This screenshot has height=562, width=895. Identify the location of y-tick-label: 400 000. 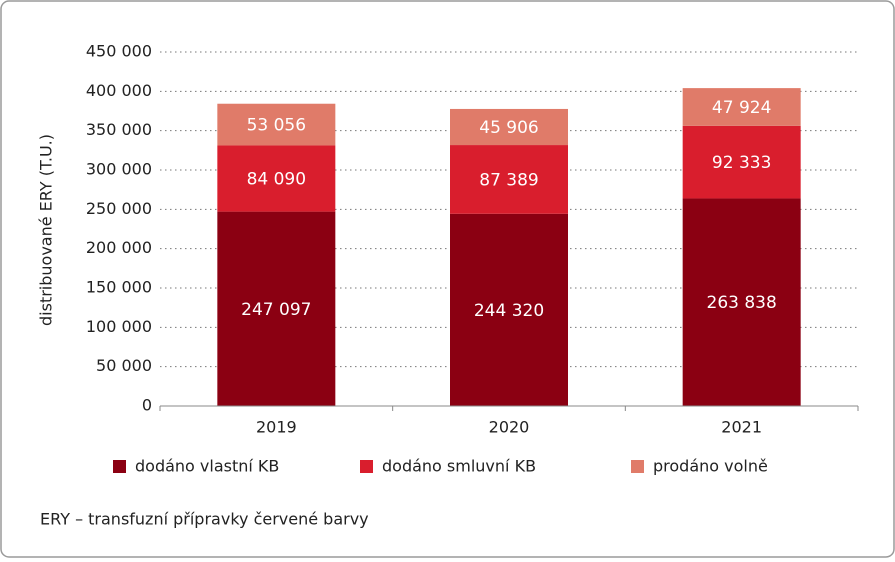
(119, 90).